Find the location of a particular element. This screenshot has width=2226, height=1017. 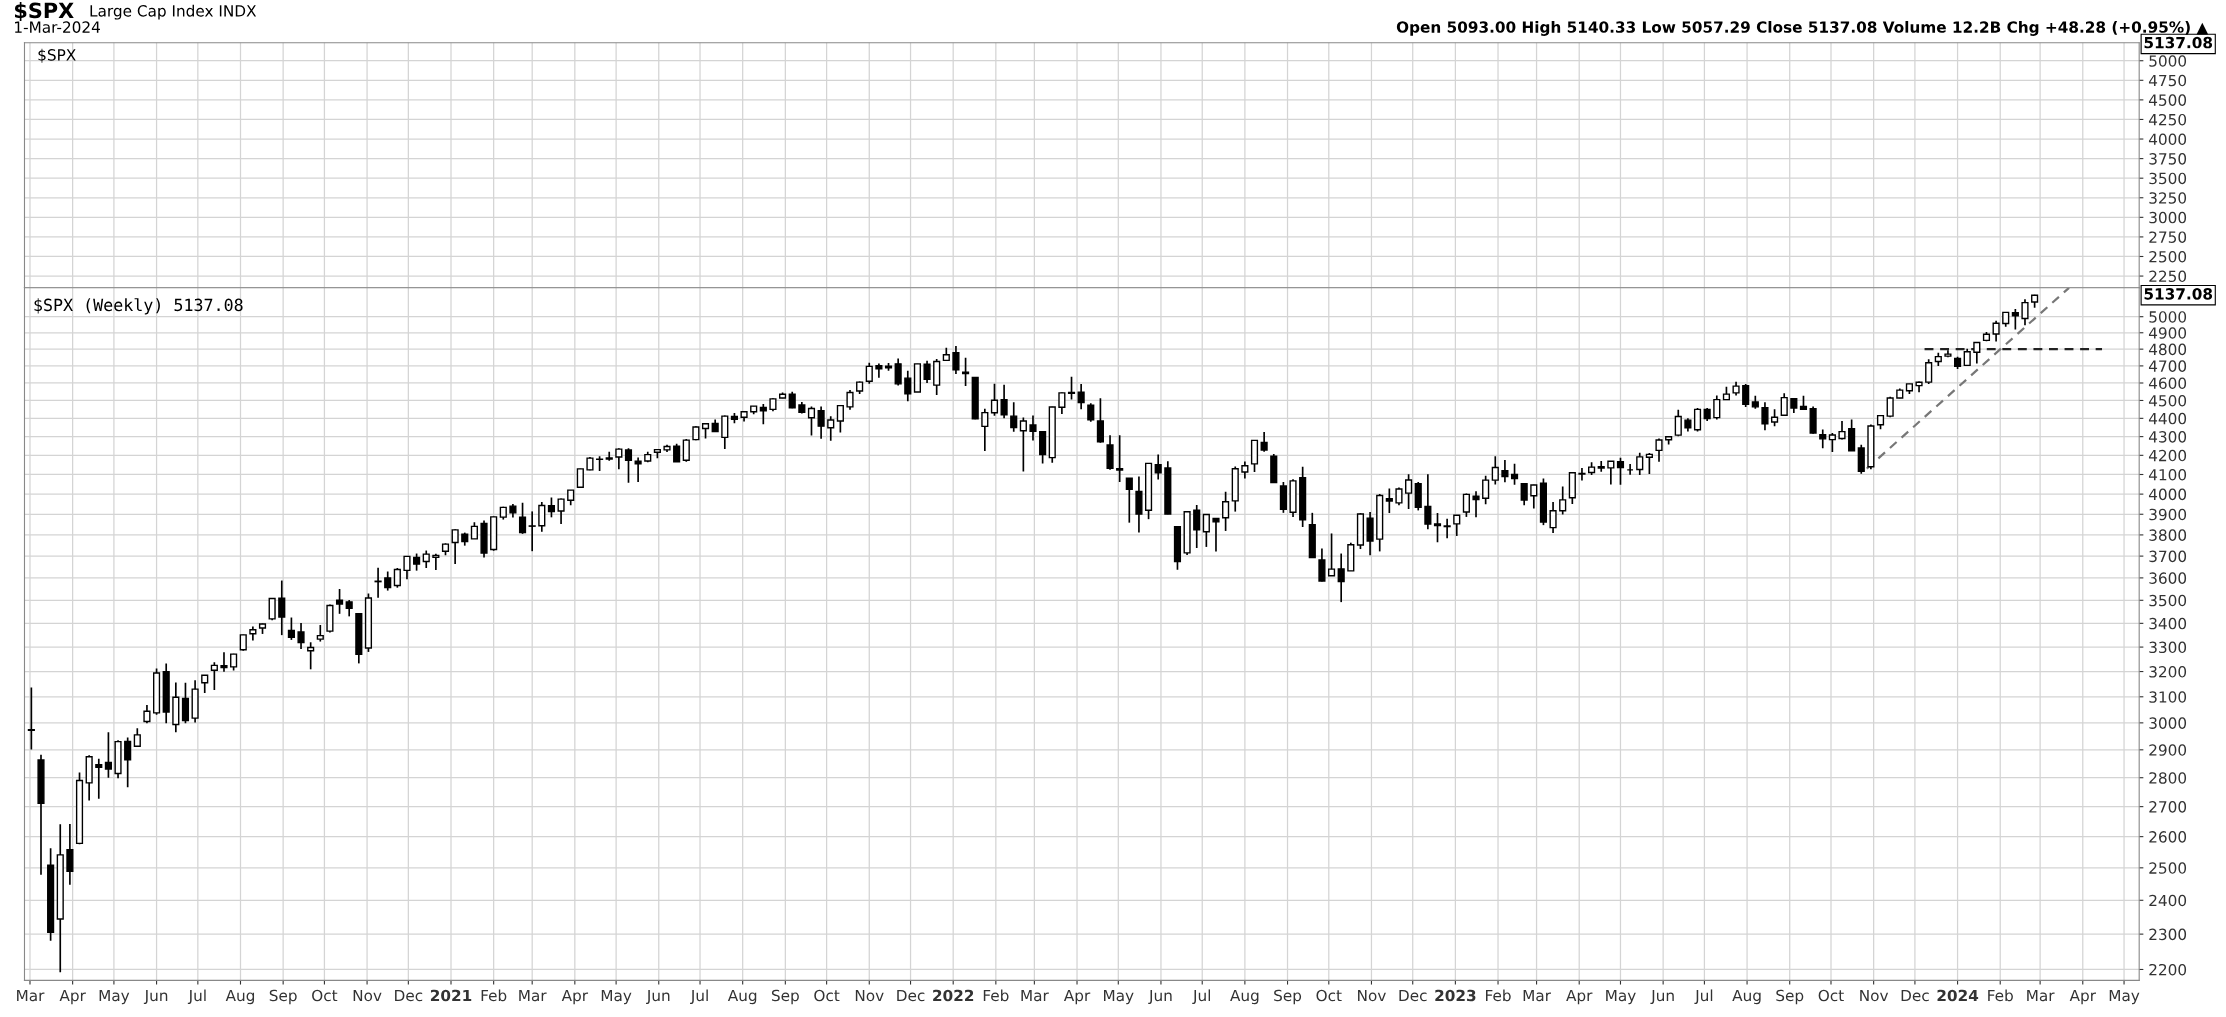

text: $SPX (Weekly) 5137.08 is located at coordinates (138, 306).